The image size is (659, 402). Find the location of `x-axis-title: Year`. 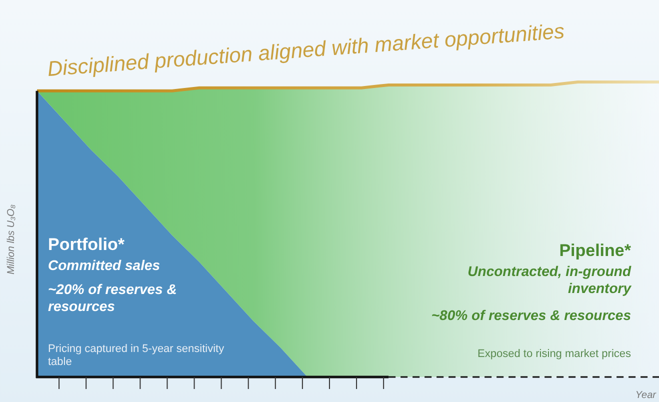

x-axis-title: Year is located at coordinates (646, 395).